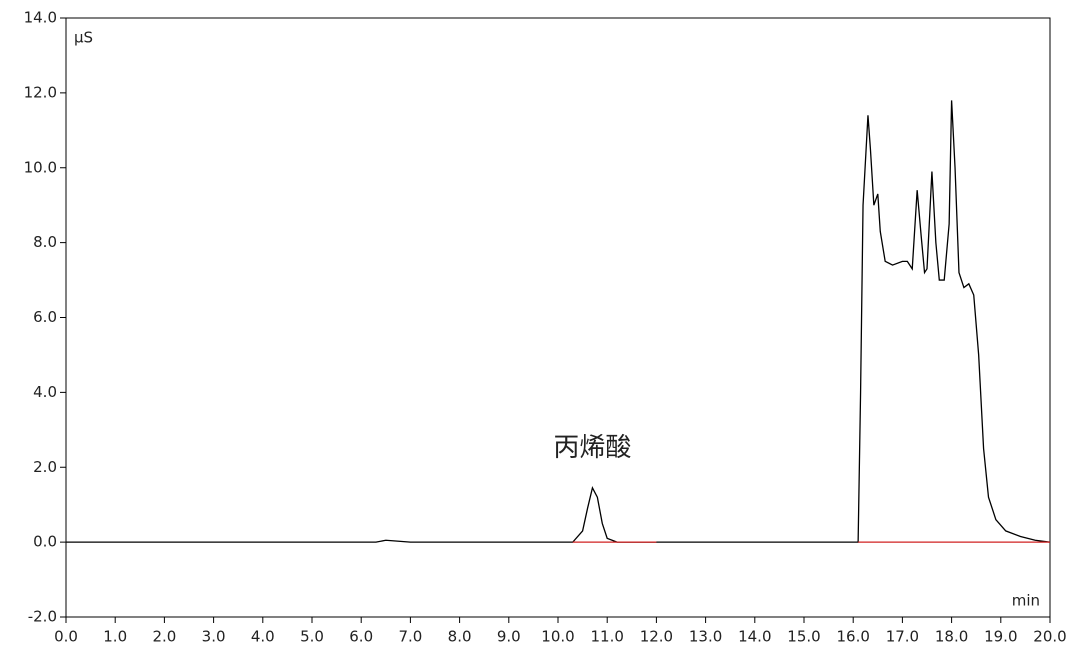  Describe the element at coordinates (45, 467) in the screenshot. I see `y-tick-label: 2.0` at that location.